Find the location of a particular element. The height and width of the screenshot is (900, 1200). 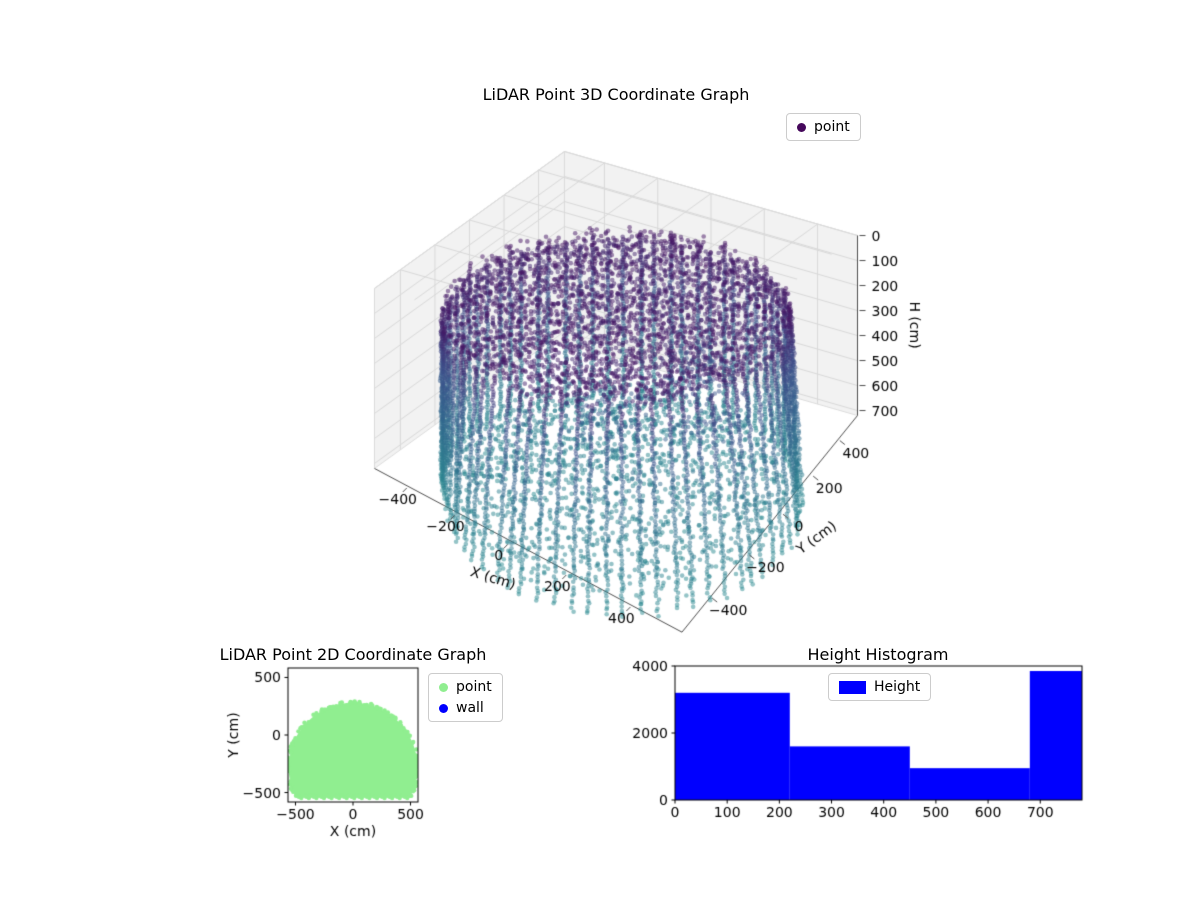

legend-label-wall: wall is located at coordinates (470, 708).